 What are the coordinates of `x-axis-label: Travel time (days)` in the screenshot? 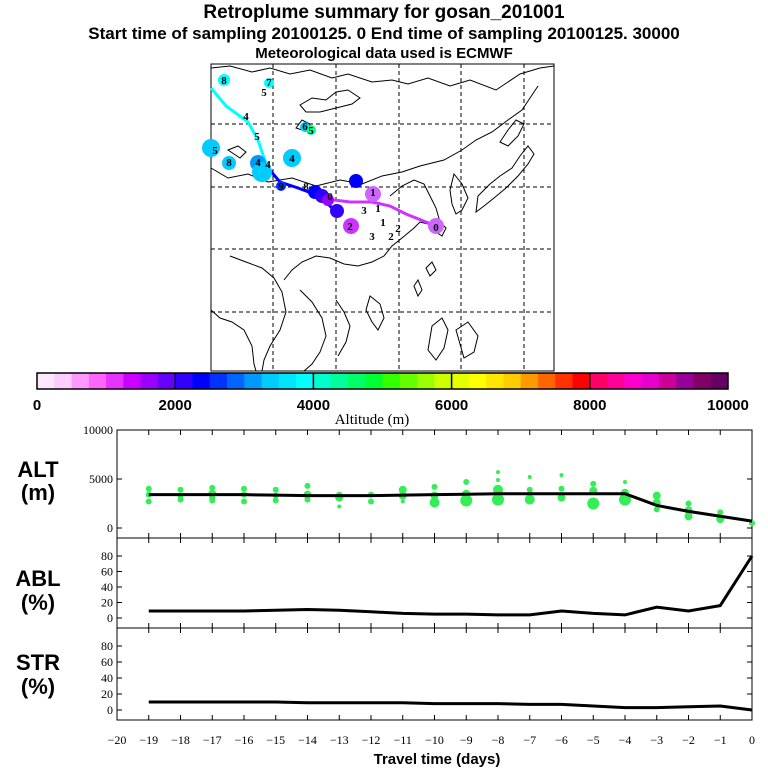 It's located at (437, 759).